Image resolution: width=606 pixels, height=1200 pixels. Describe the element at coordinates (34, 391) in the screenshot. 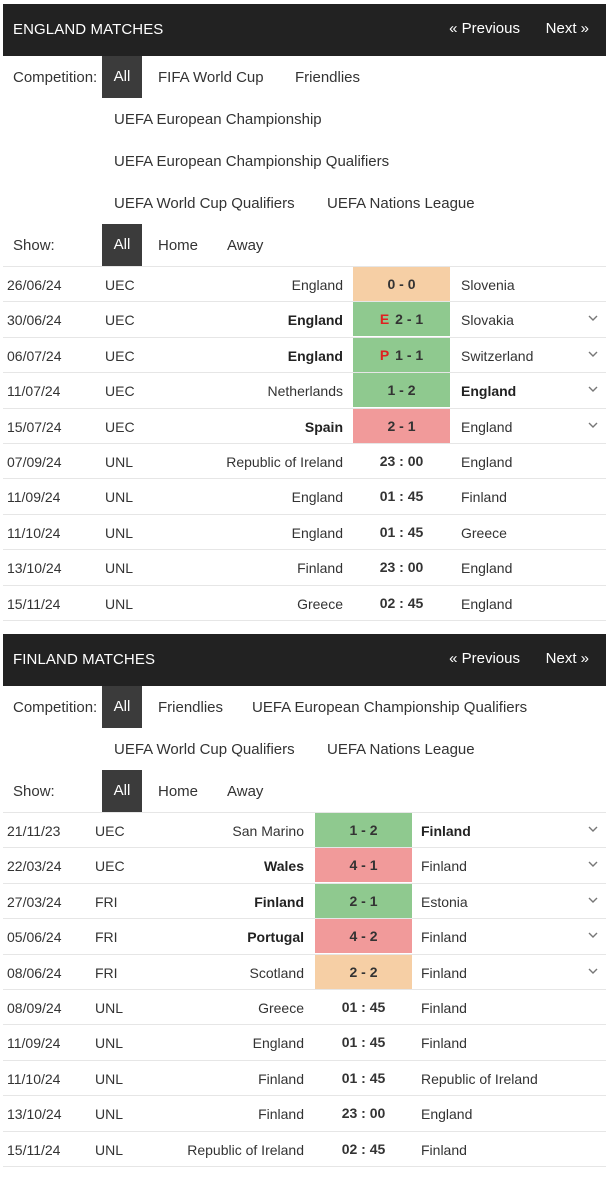

I see `match-date: 11/07/24` at that location.